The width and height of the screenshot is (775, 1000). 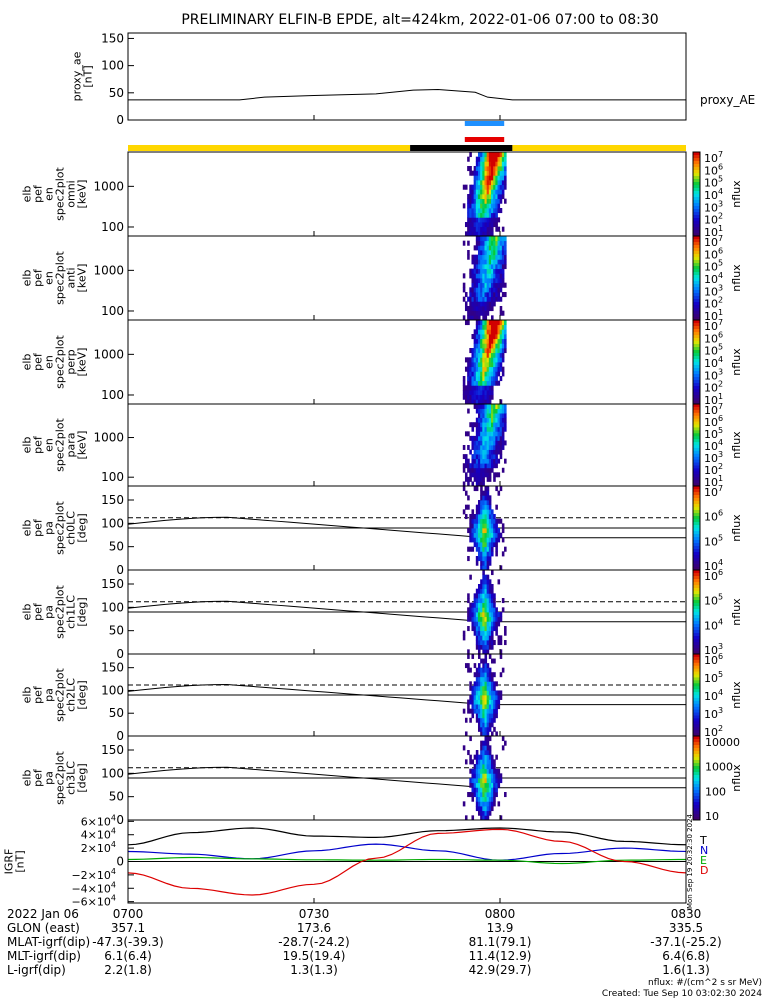 I want to click on colorbar-tick-label: 10⁶, so click(x=713, y=169).